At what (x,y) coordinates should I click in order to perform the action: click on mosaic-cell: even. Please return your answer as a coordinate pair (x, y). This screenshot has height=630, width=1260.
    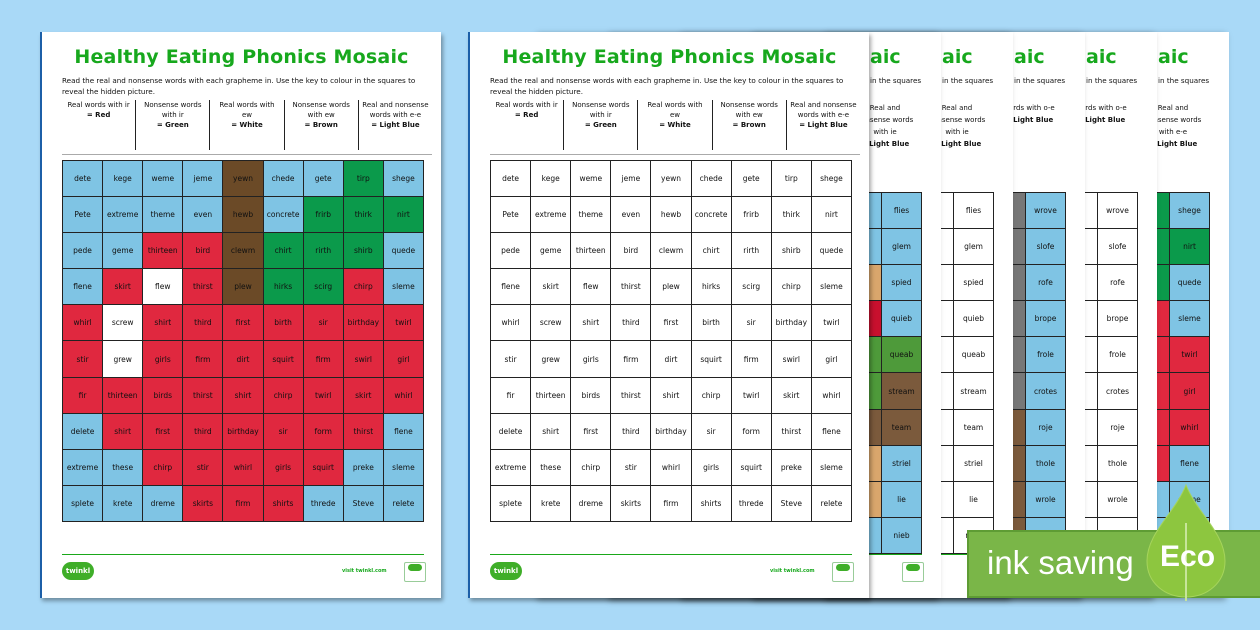
    Looking at the image, I should click on (203, 215).